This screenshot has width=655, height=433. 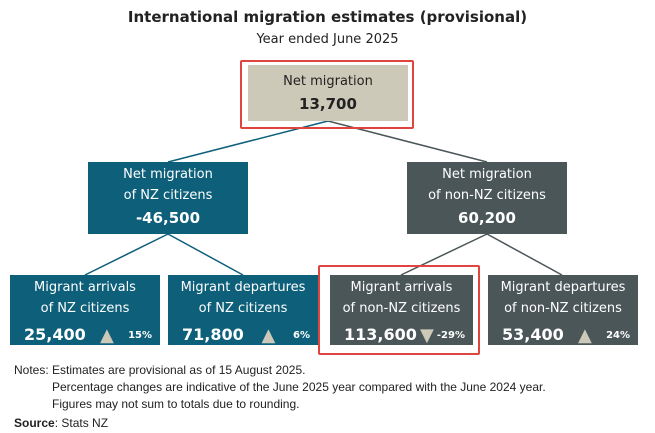 What do you see at coordinates (81, 423) in the screenshot?
I see `source-text: : Stats NZ` at bounding box center [81, 423].